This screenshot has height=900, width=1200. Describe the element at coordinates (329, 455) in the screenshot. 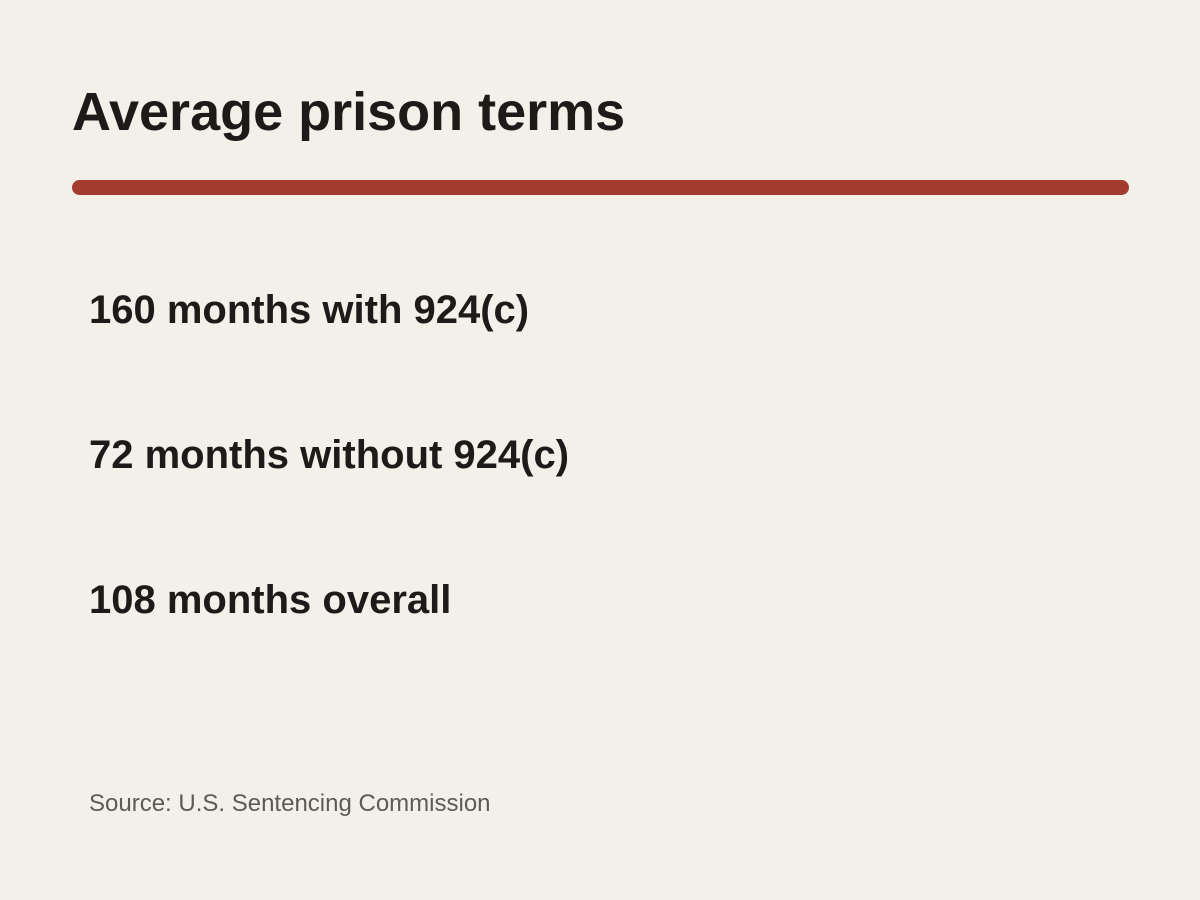

I see `stat-without-924c: 72 months without 924(c)` at that location.